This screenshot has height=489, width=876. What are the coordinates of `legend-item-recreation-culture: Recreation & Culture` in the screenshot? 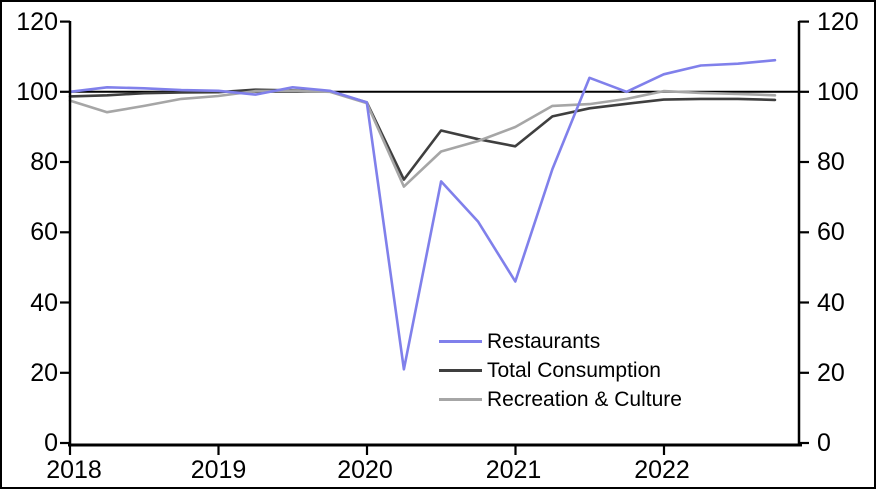 It's located at (560, 399).